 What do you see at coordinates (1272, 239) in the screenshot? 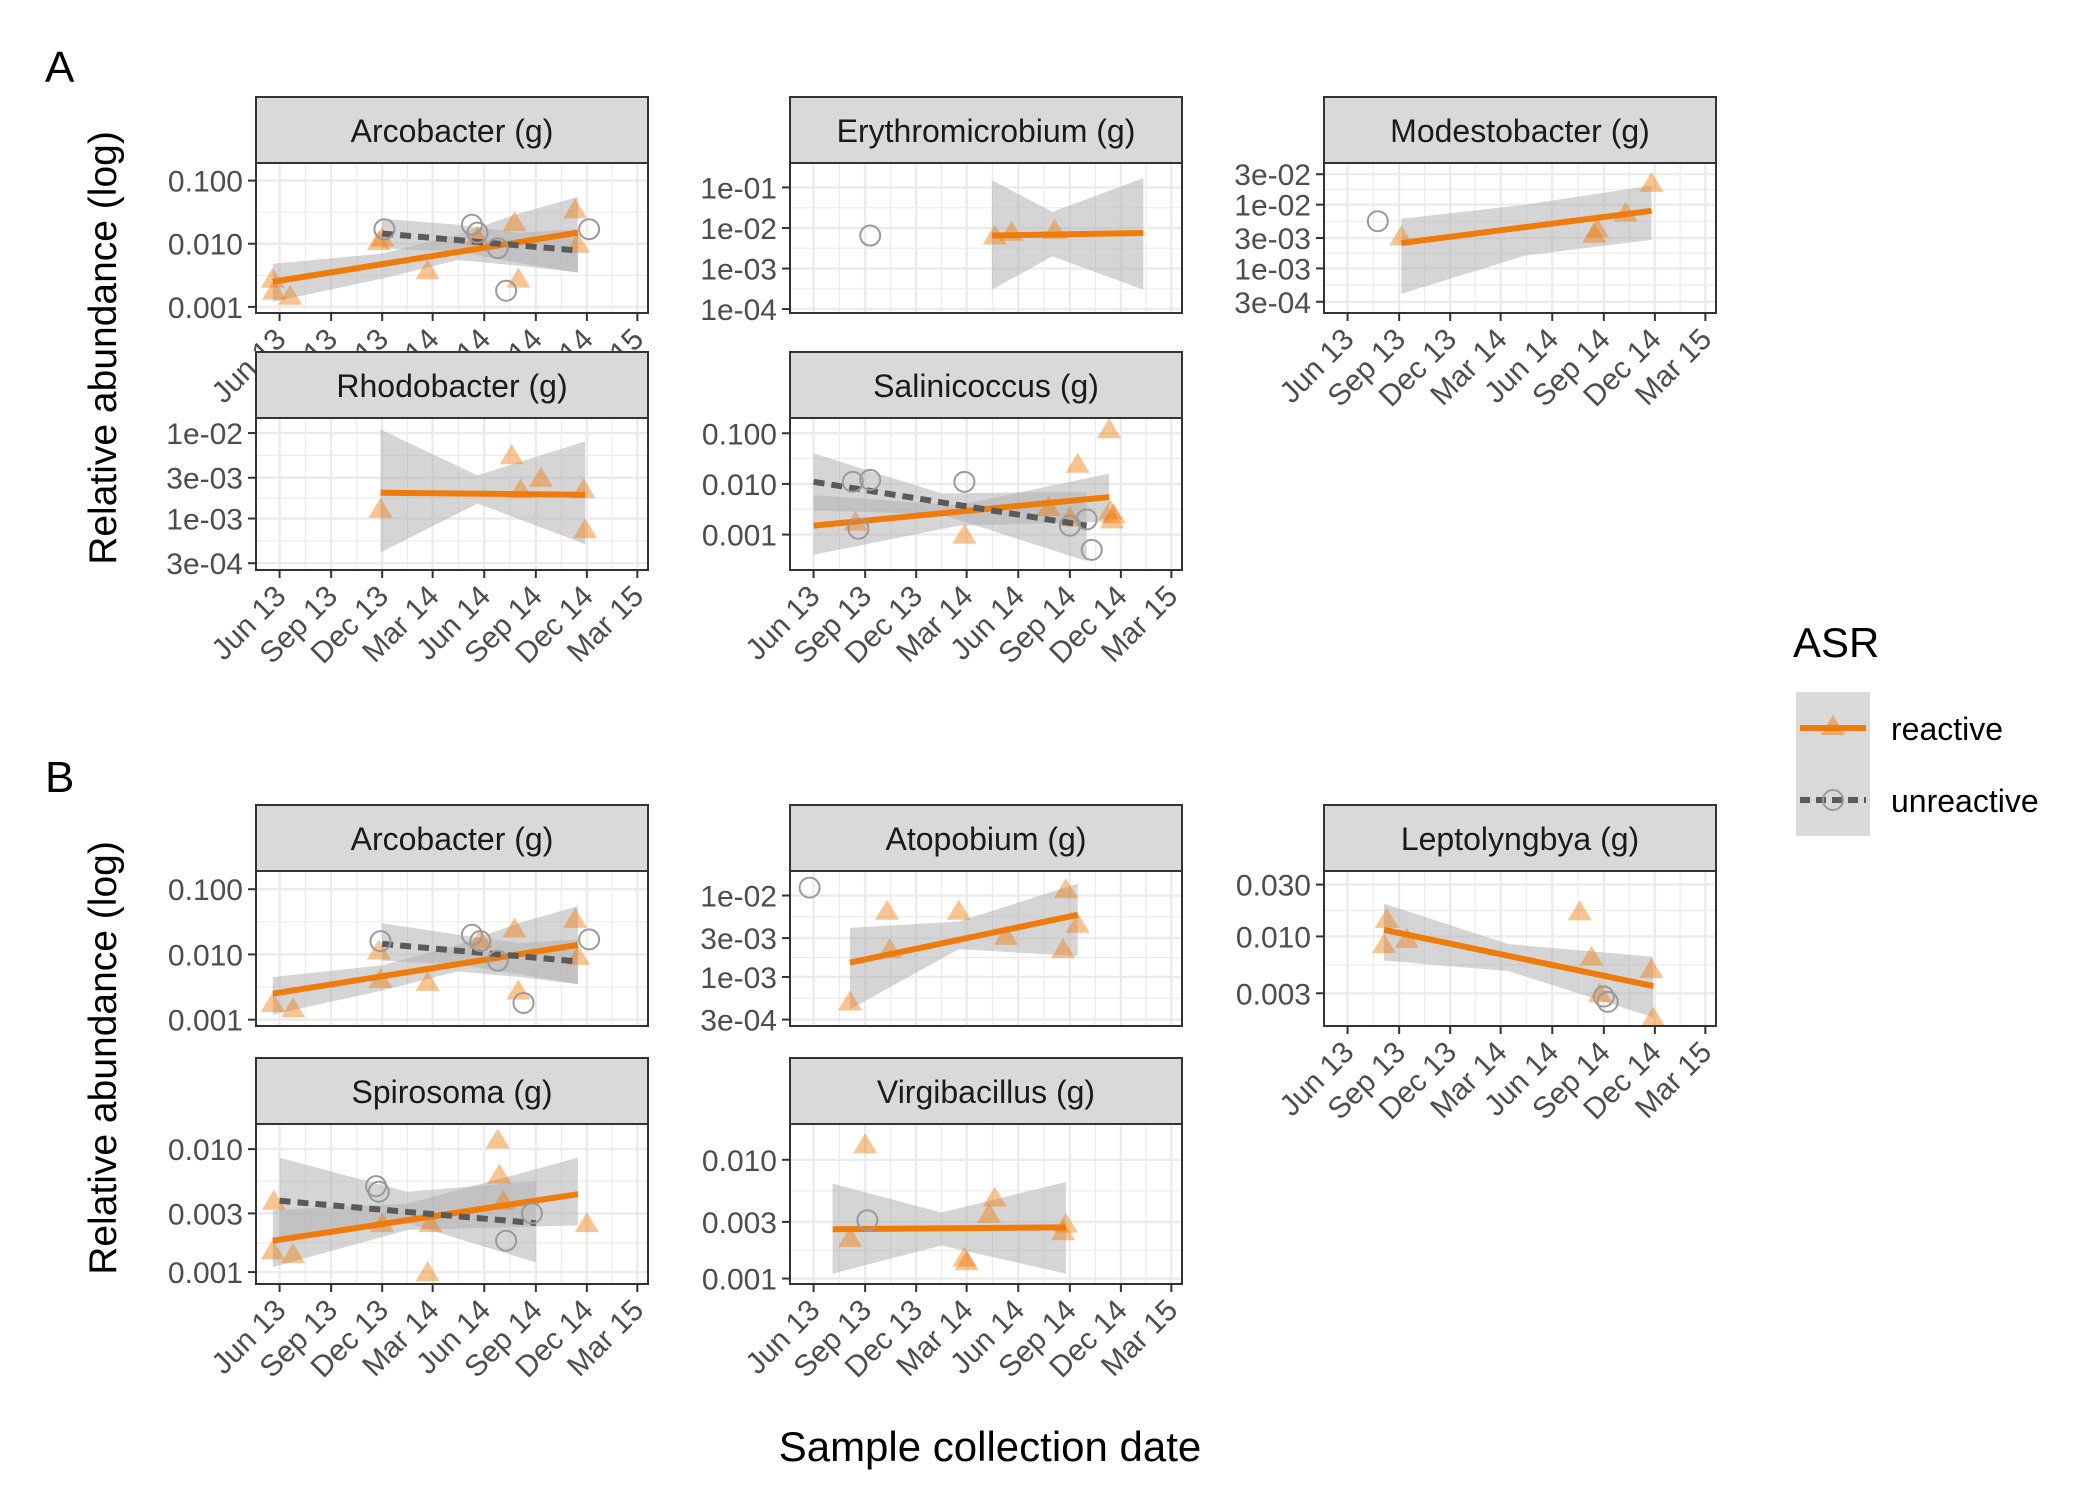
I see `y-tick-label: 3e-03` at bounding box center [1272, 239].